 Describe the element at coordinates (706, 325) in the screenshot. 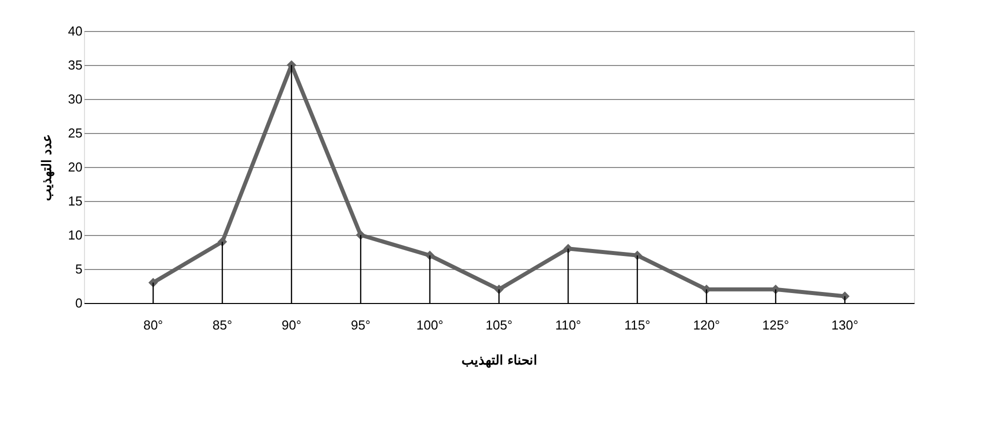

I see `x-tick-label: 120°` at that location.